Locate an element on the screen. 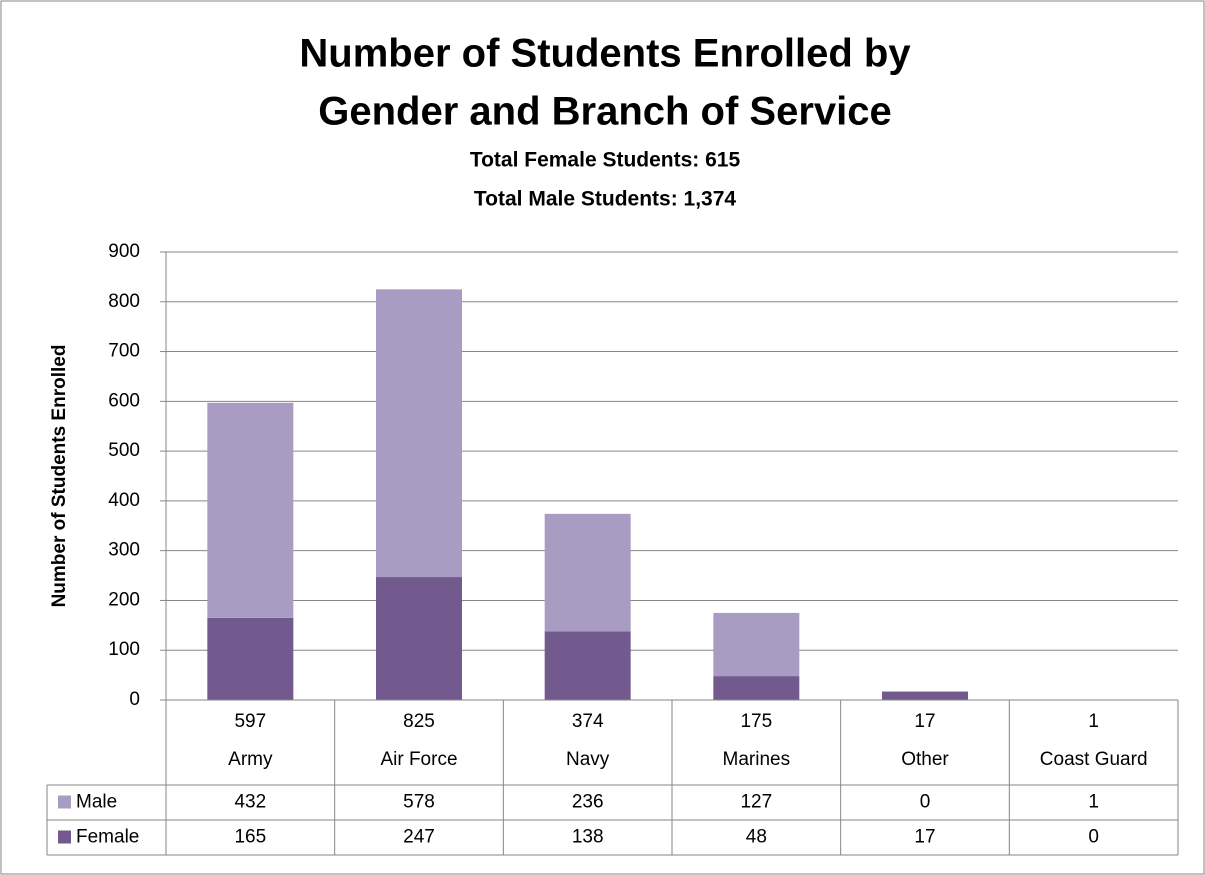  y-tick-label: 100 is located at coordinates (124, 649).